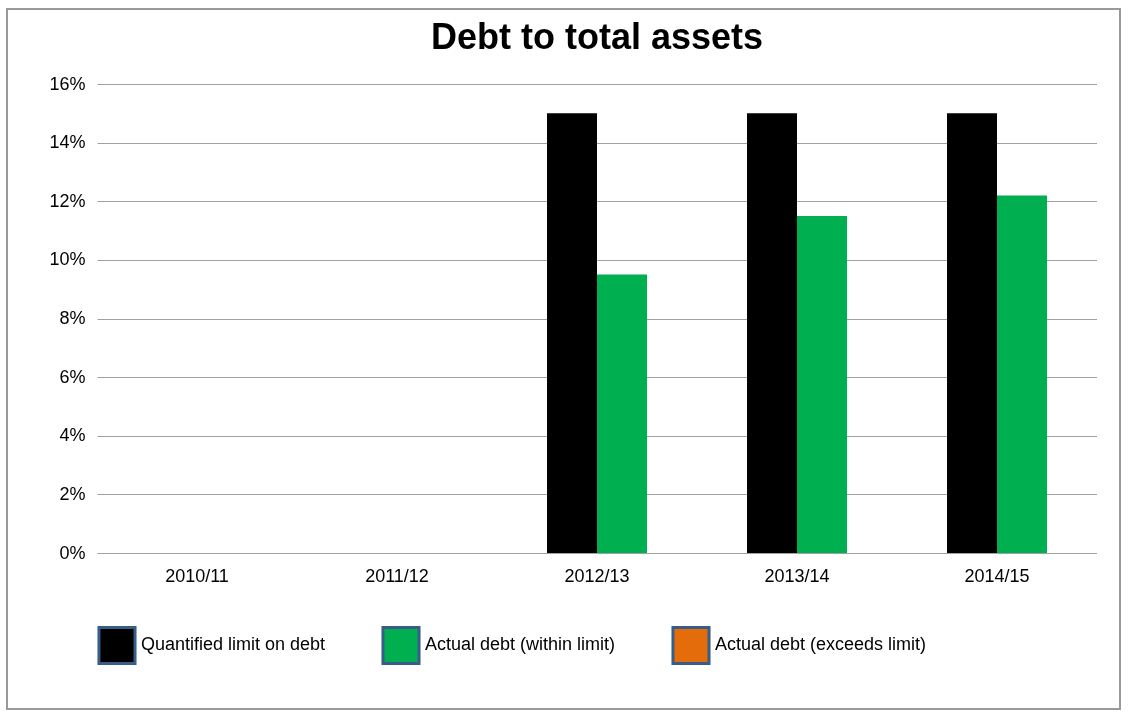 The height and width of the screenshot is (724, 1131). I want to click on legend-label: Actual debt (exceeds limit), so click(821, 644).